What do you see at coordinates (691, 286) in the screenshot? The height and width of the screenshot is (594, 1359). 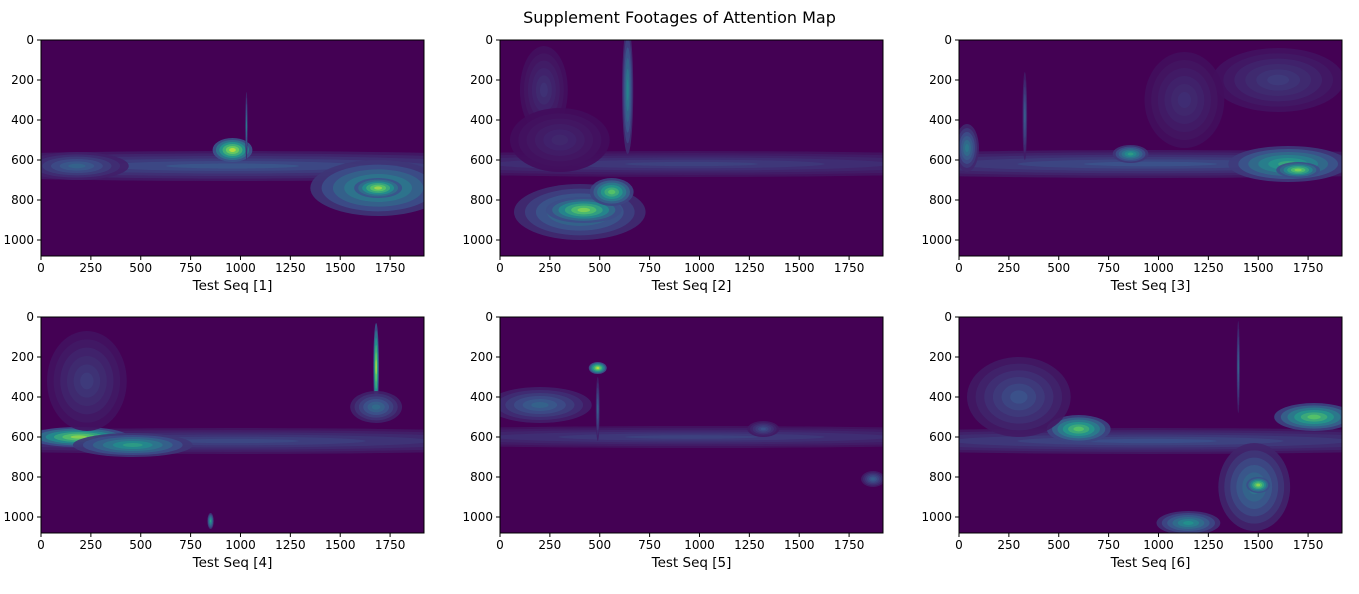 I see `x-axis-label: Test Seq [2]` at bounding box center [691, 286].